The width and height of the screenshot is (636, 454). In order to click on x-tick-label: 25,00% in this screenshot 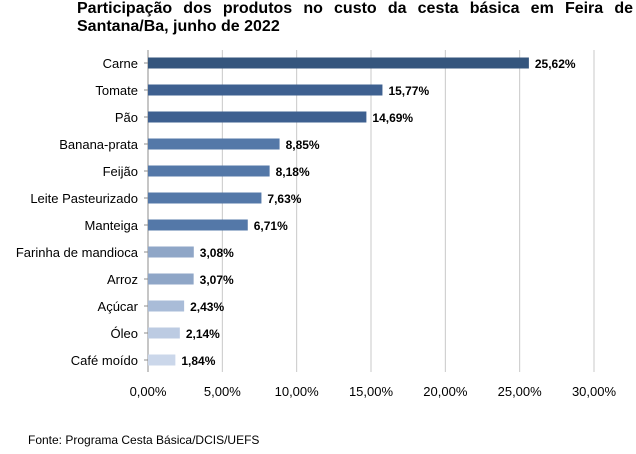, I will do `click(520, 391)`.